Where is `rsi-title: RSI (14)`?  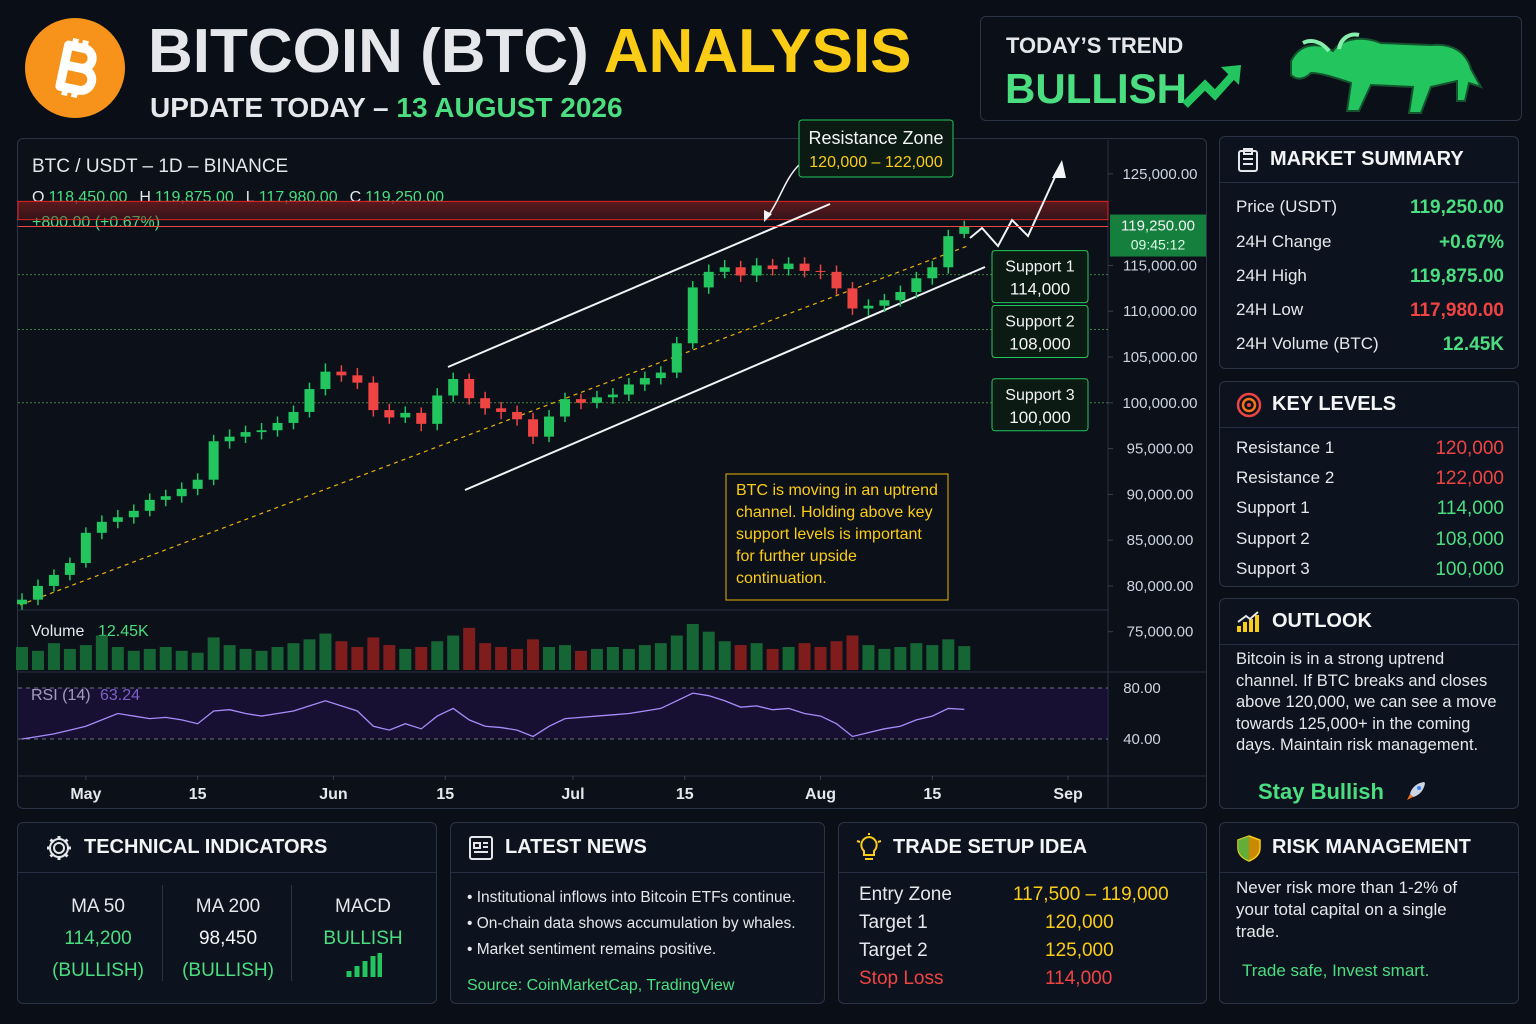 rsi-title: RSI (14) is located at coordinates (61, 695).